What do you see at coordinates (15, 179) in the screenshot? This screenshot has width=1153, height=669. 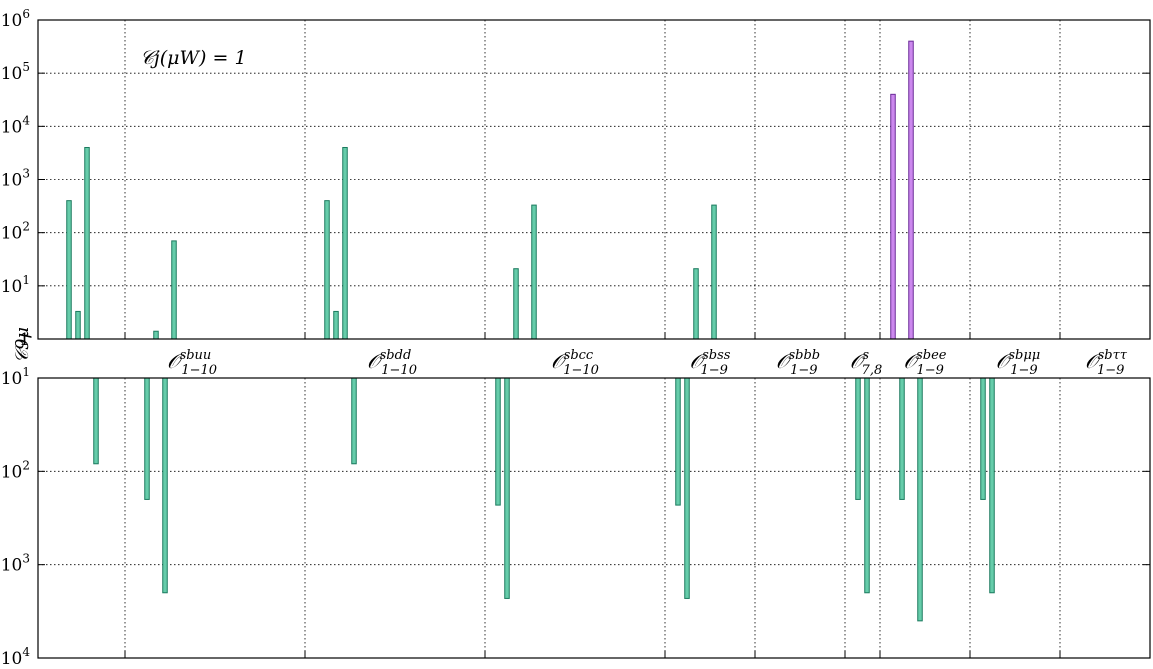 I see `y-tick-label: 10³` at bounding box center [15, 179].